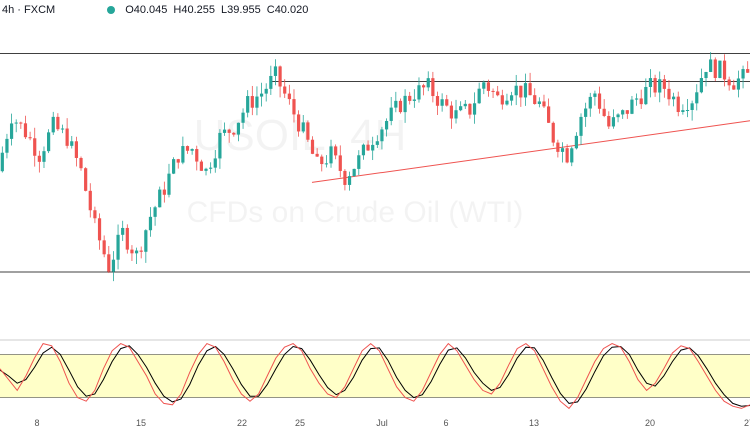 Image resolution: width=750 pixels, height=430 pixels. What do you see at coordinates (36, 423) in the screenshot?
I see `x-tick-label: 8` at bounding box center [36, 423].